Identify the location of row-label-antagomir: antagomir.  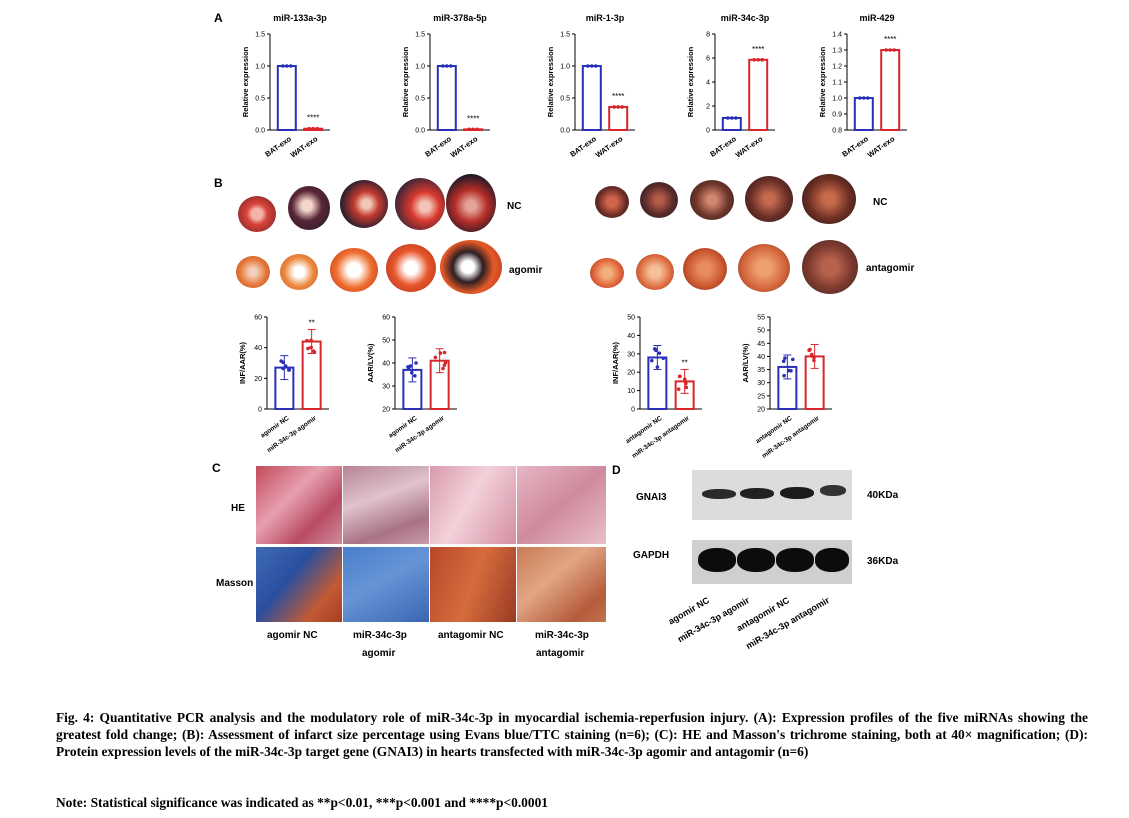
(890, 268).